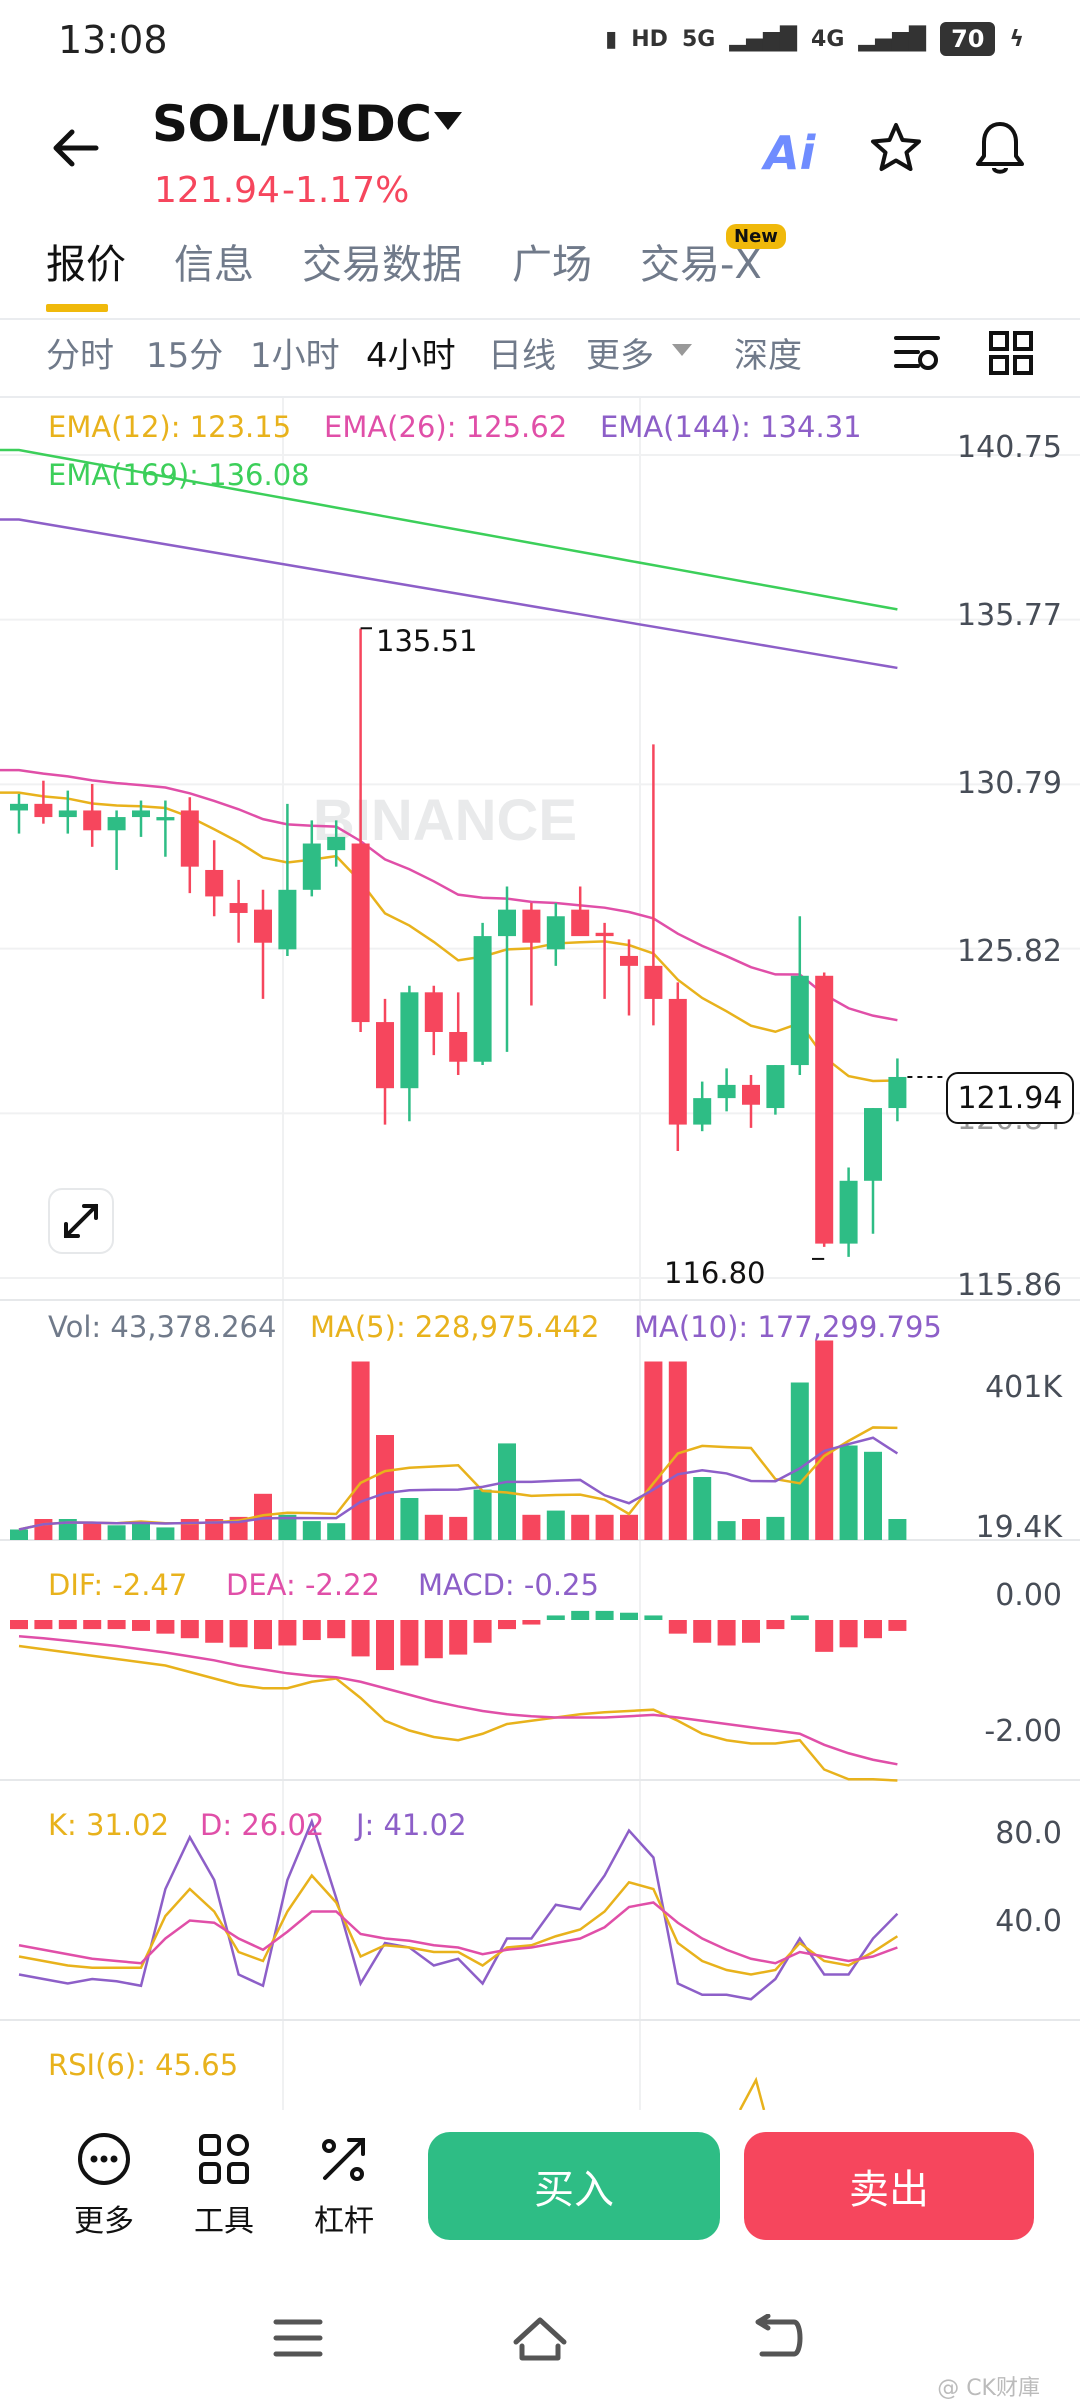 The image size is (1080, 2400). What do you see at coordinates (292, 124) in the screenshot?
I see `pair-title: SOL/USDC` at bounding box center [292, 124].